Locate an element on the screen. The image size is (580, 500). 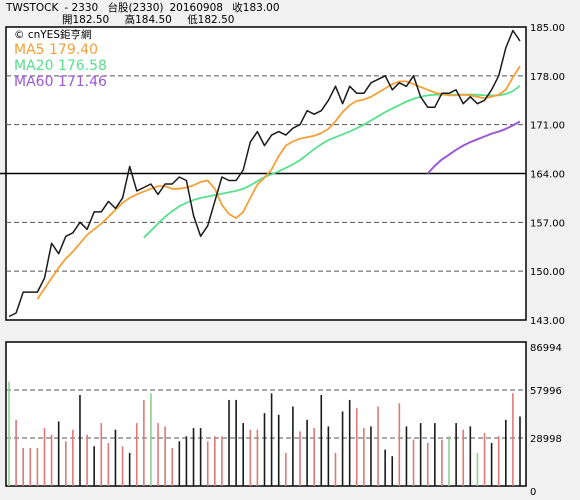
volume-tick-label: 86994 is located at coordinates (546, 348).